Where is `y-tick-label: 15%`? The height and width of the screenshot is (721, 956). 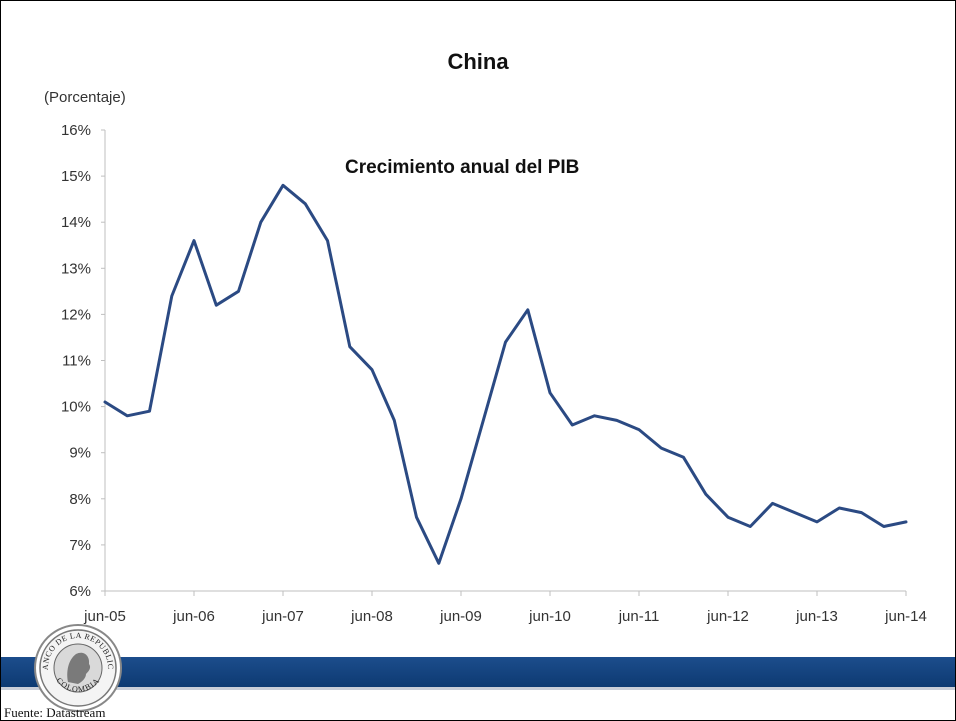
y-tick-label: 15% is located at coordinates (76, 176).